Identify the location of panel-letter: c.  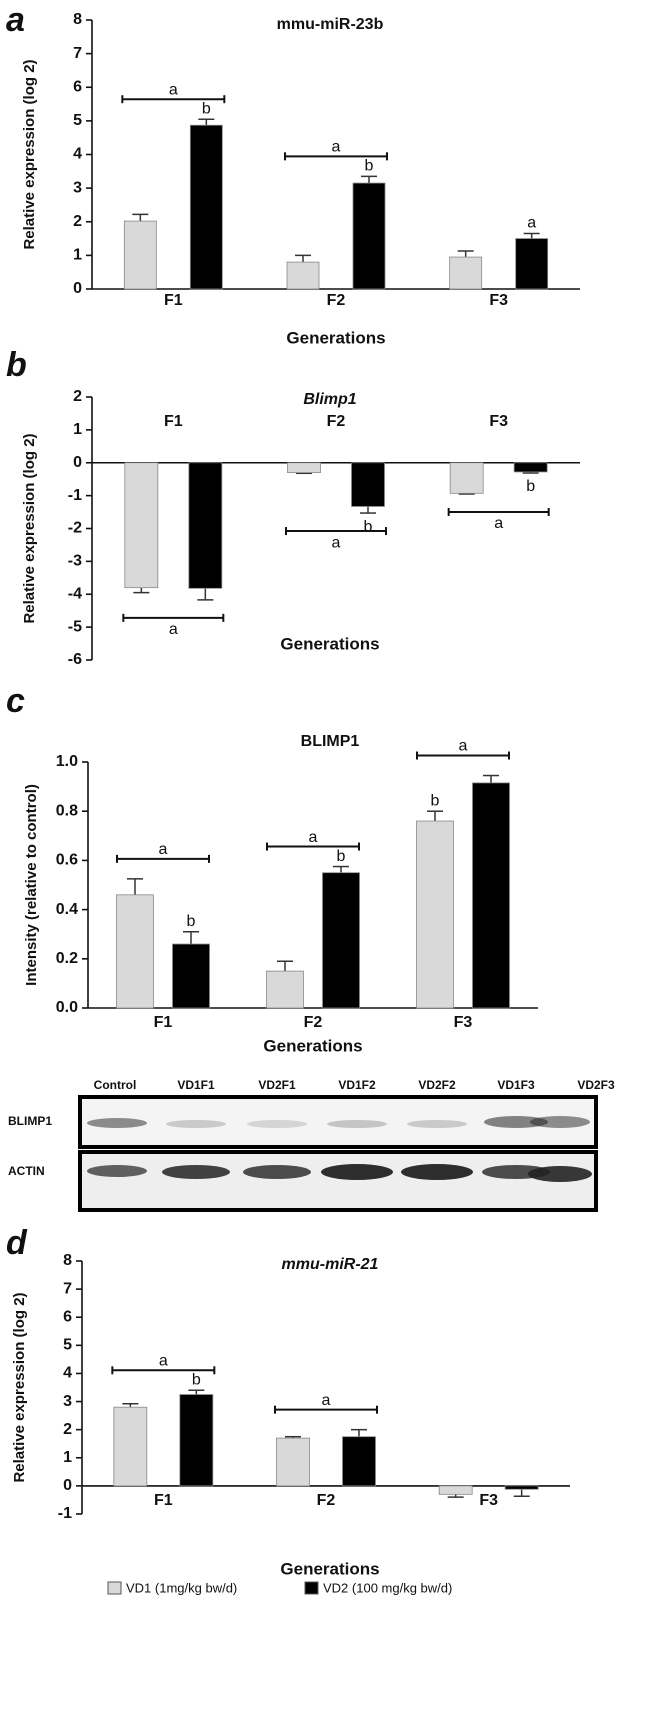
(15, 701).